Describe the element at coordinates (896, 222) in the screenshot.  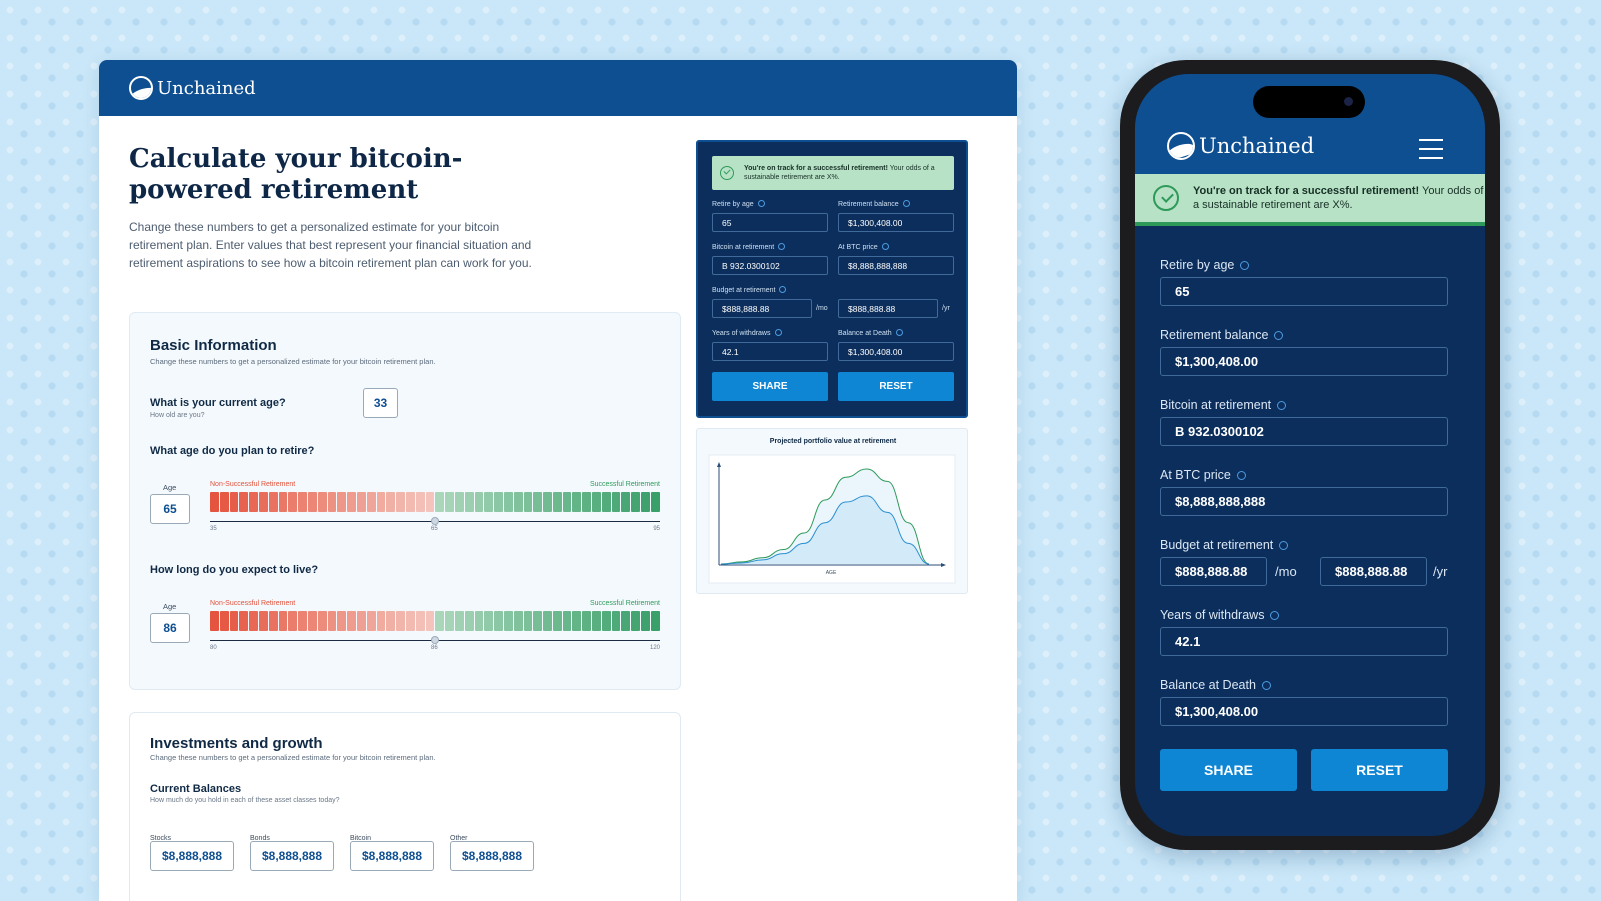
I see `retirement-balance-field: $1,300,408.00` at that location.